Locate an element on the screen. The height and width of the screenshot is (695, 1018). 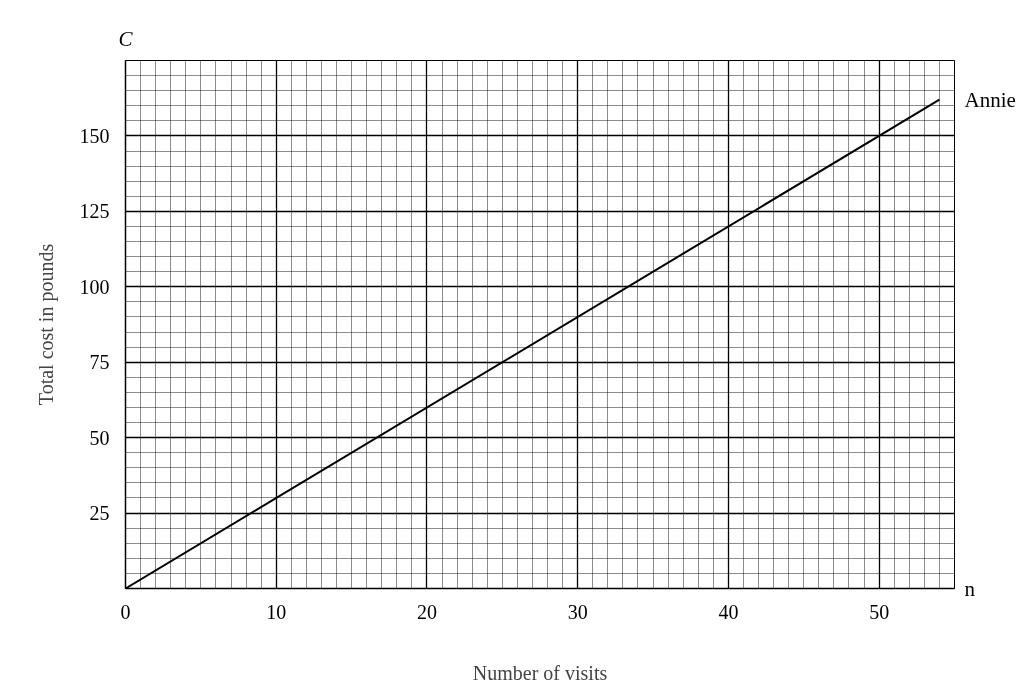
y-tick-label: 100 is located at coordinates (94, 286).